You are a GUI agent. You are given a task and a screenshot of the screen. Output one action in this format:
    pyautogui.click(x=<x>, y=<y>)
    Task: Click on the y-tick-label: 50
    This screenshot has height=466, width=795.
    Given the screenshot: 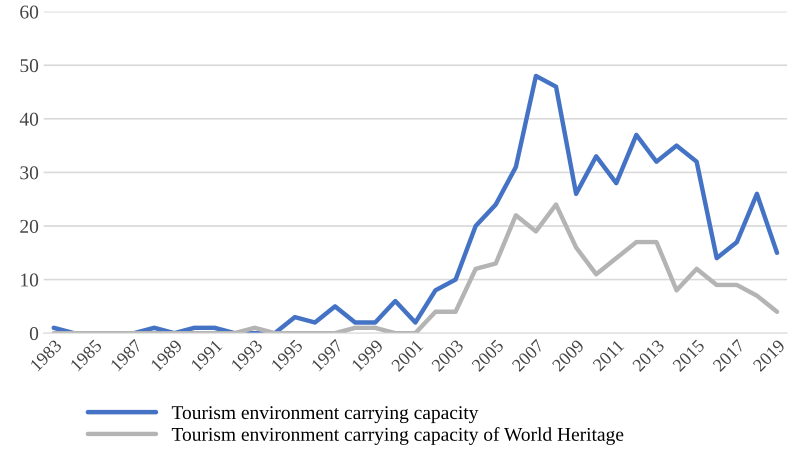 What is the action you would take?
    pyautogui.click(x=29, y=65)
    